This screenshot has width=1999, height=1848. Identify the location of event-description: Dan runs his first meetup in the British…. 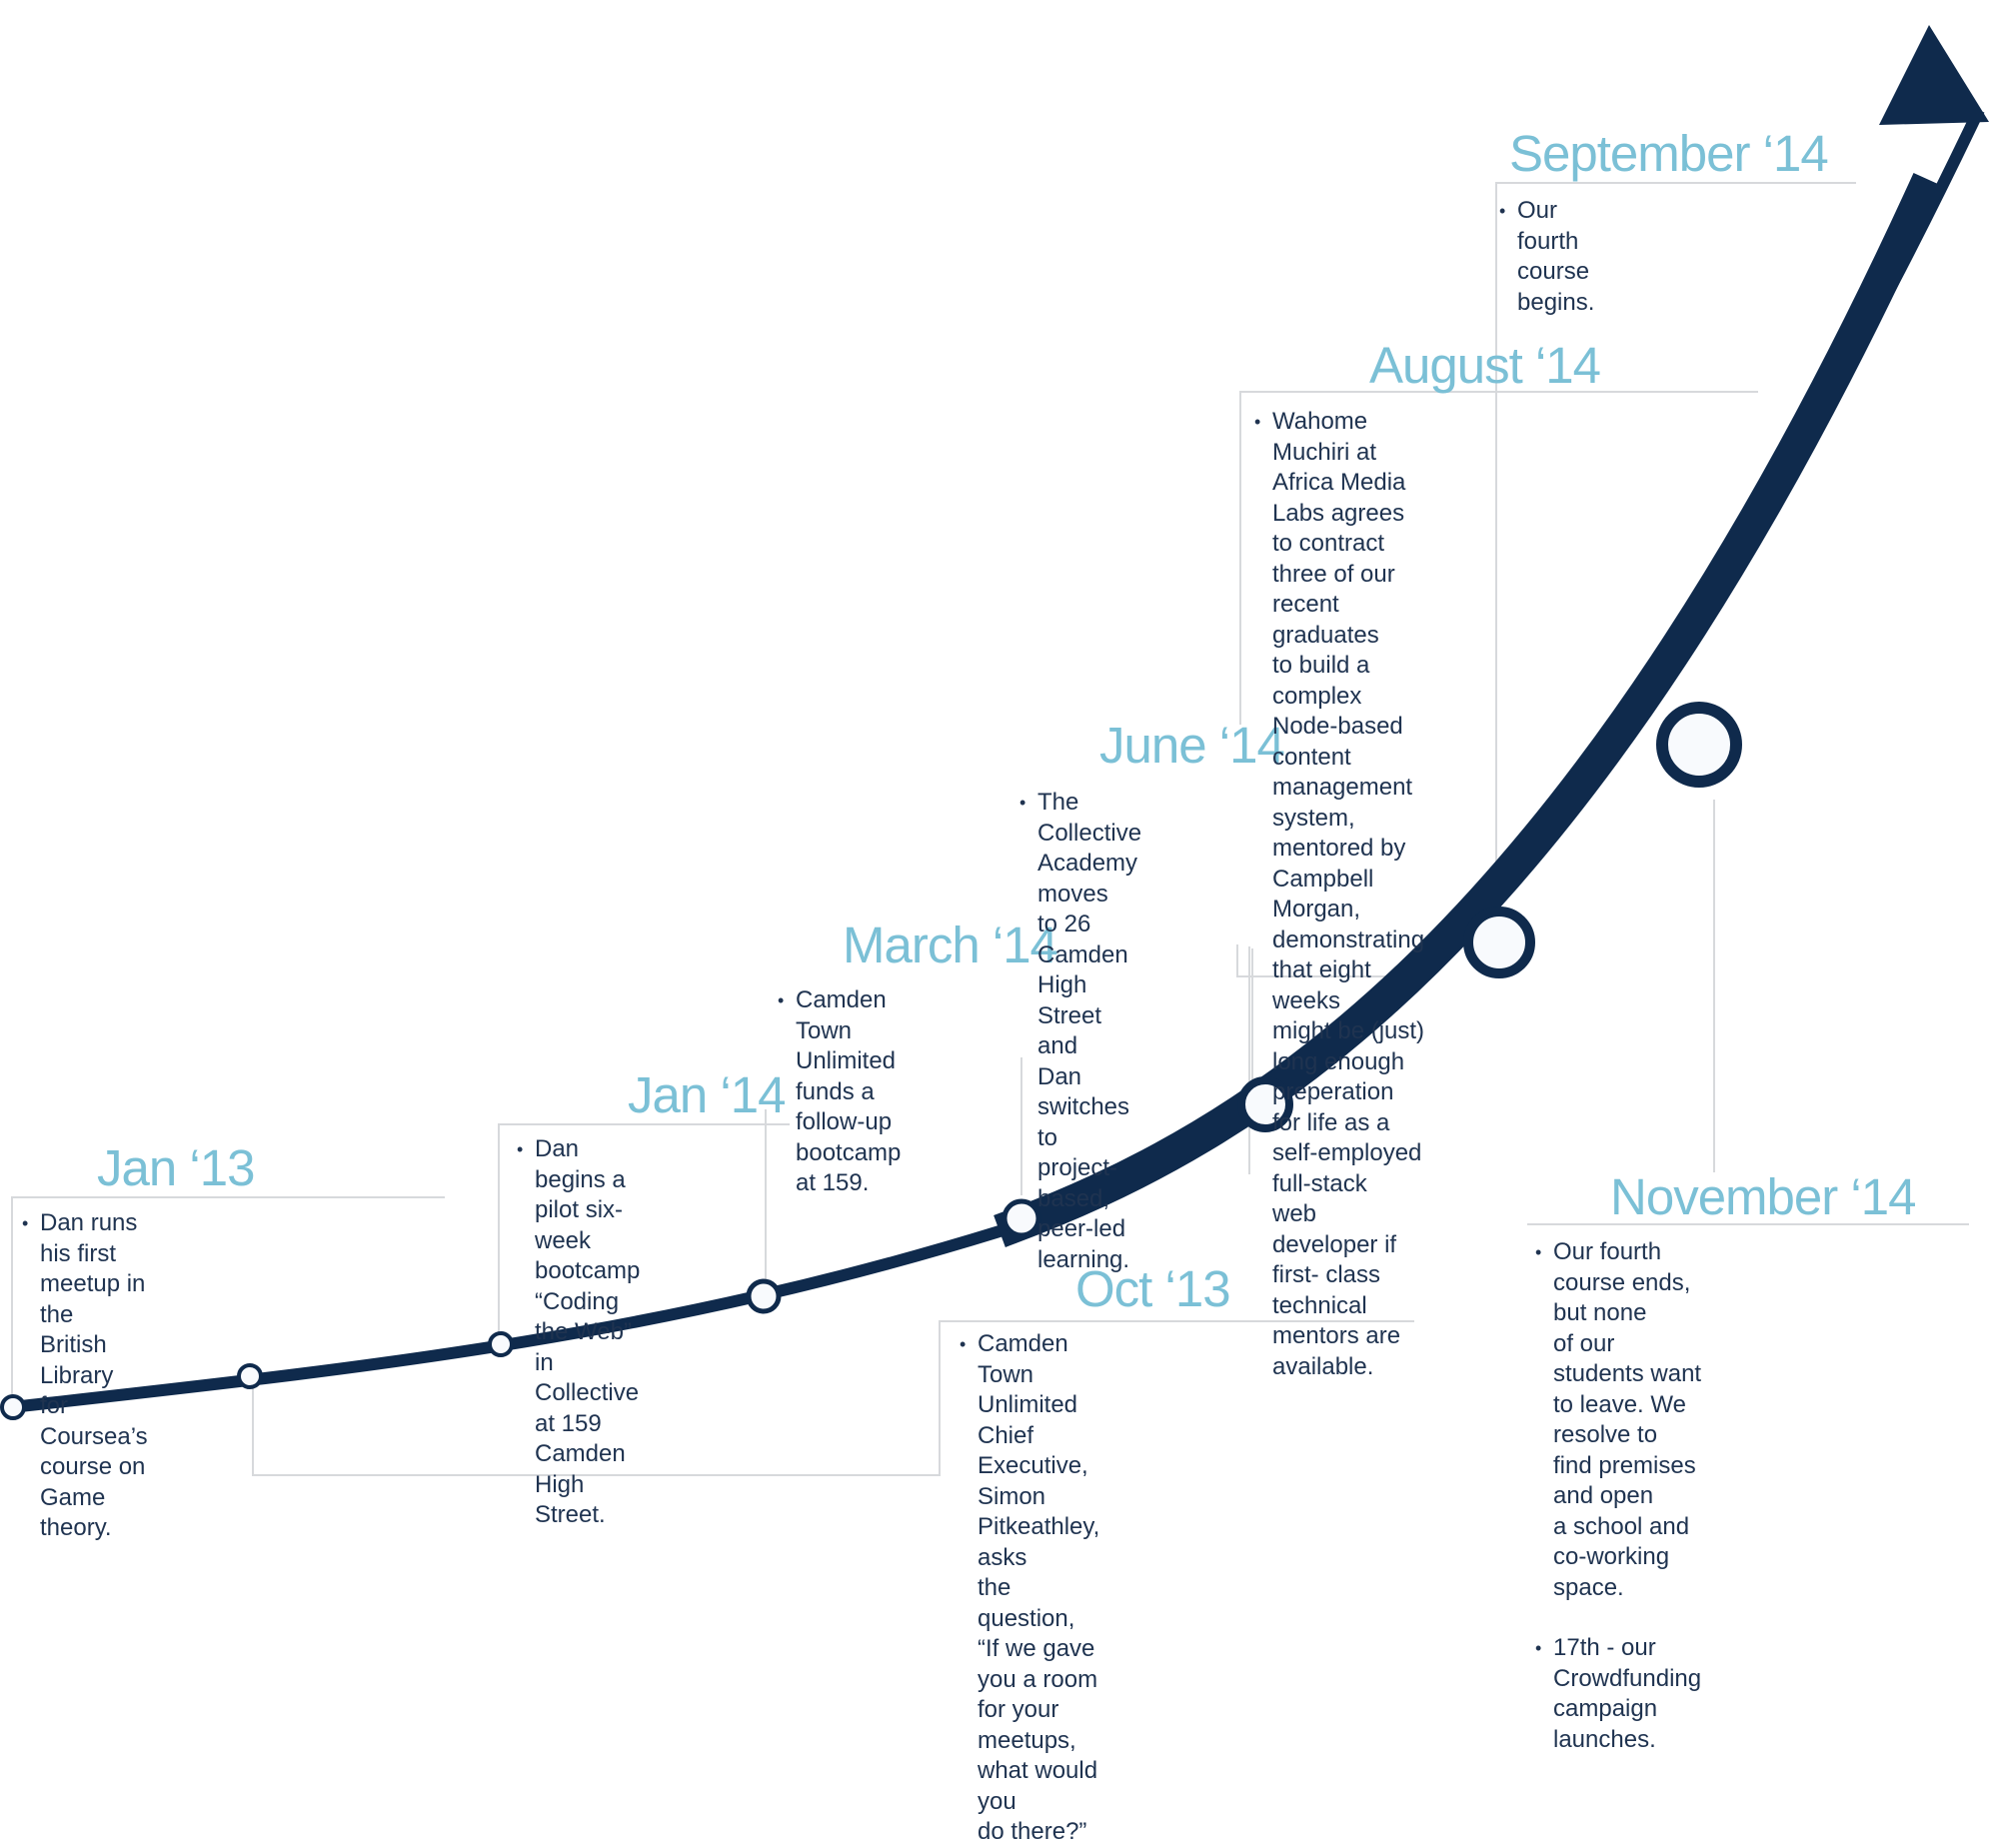
(85, 1376).